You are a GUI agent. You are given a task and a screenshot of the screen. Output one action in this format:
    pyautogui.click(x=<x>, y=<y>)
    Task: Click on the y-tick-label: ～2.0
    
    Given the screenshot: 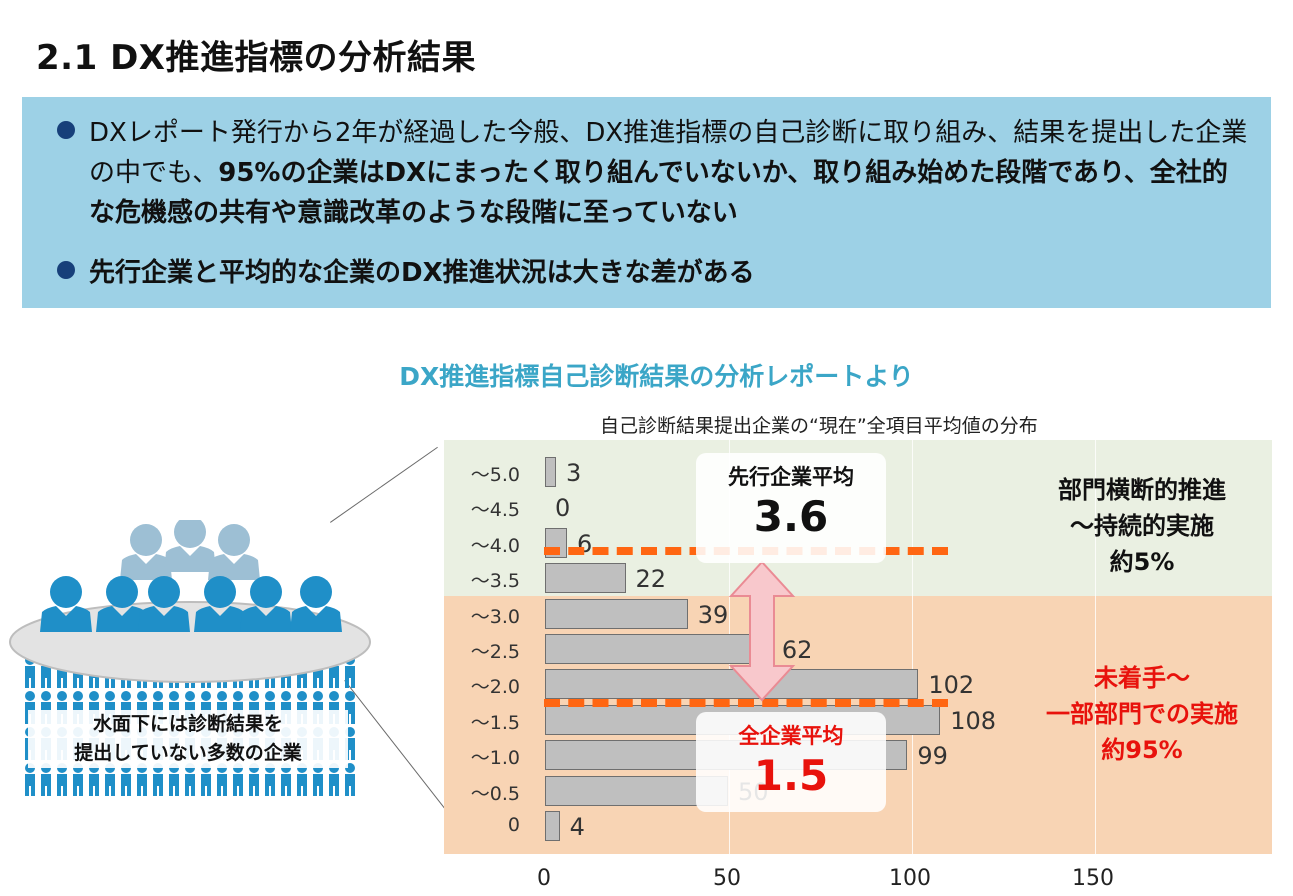 What is the action you would take?
    pyautogui.click(x=495, y=687)
    